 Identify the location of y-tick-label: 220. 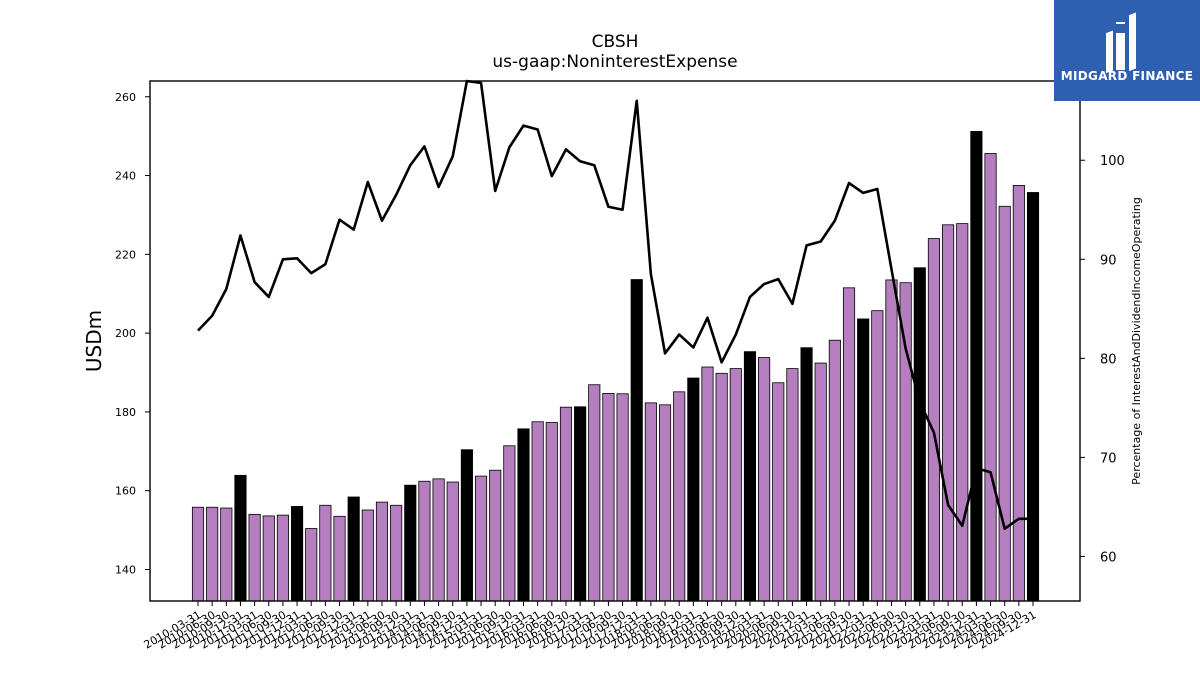
(125, 254).